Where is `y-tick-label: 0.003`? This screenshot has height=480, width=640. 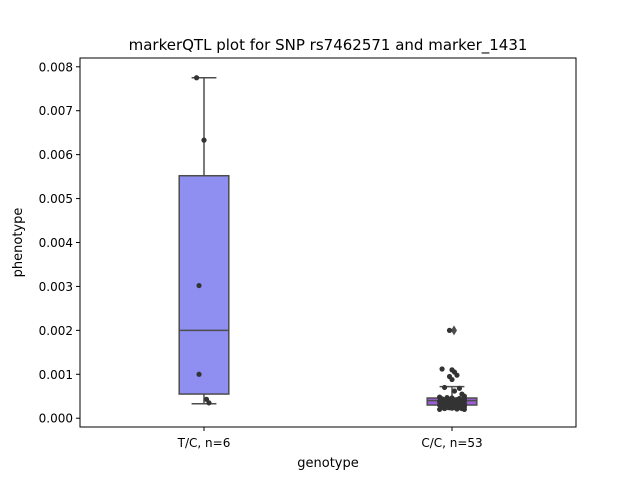 y-tick-label: 0.003 is located at coordinates (56, 287).